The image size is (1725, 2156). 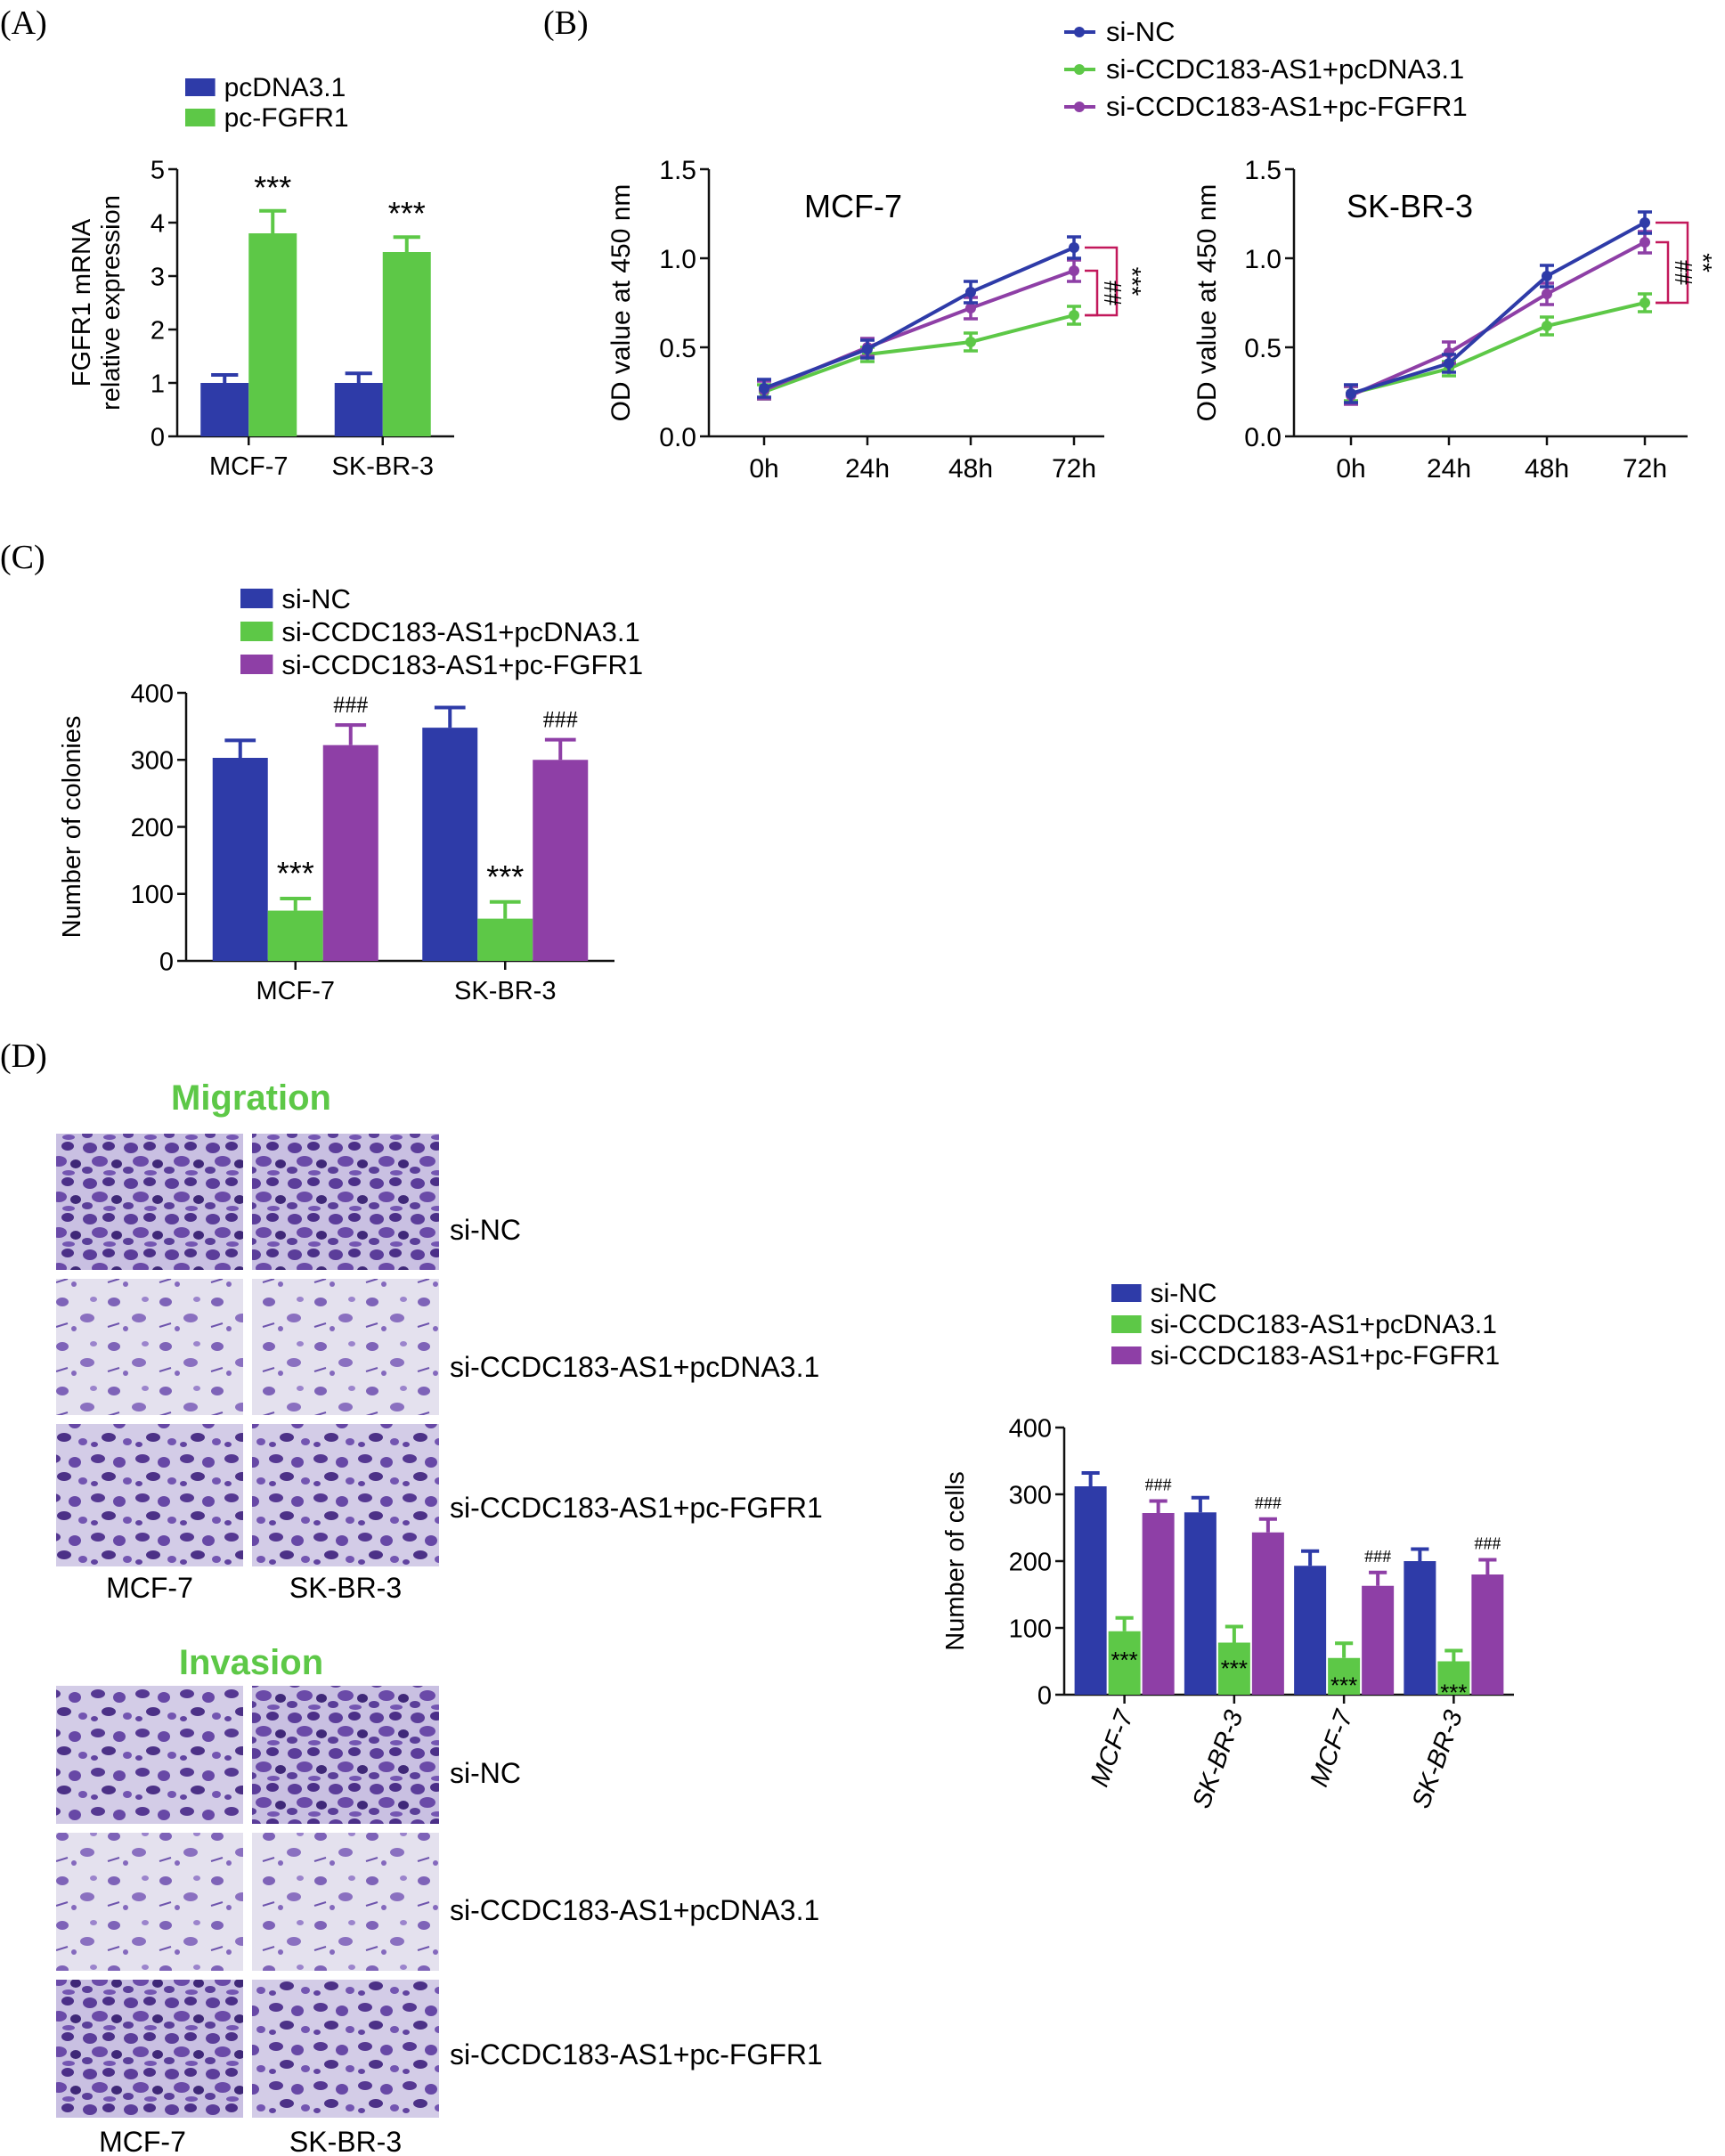 What do you see at coordinates (1645, 469) in the screenshot?
I see `x-tick-label: 72h` at bounding box center [1645, 469].